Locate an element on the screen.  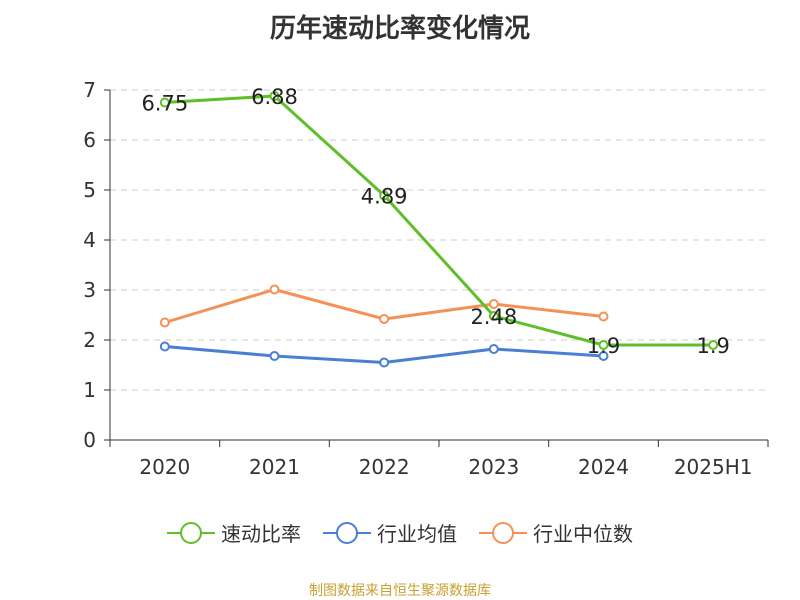
x-tick-label: 2020 is located at coordinates (164, 467).